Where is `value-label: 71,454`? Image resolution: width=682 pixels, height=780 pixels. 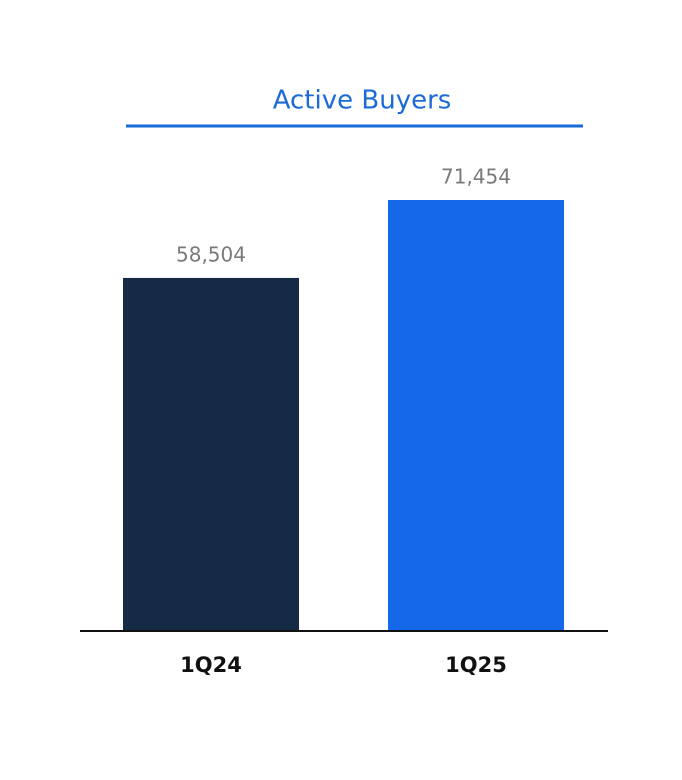
value-label: 71,454 is located at coordinates (476, 177).